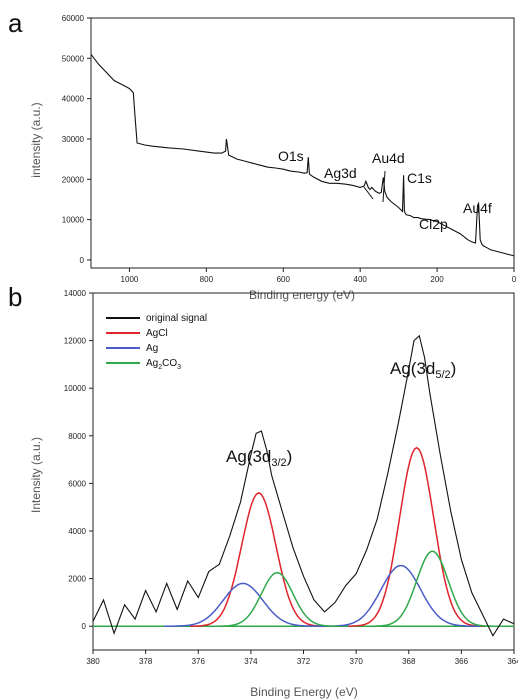 The image size is (518, 700). I want to click on panel-a-x-tick-label: 400, so click(361, 279).